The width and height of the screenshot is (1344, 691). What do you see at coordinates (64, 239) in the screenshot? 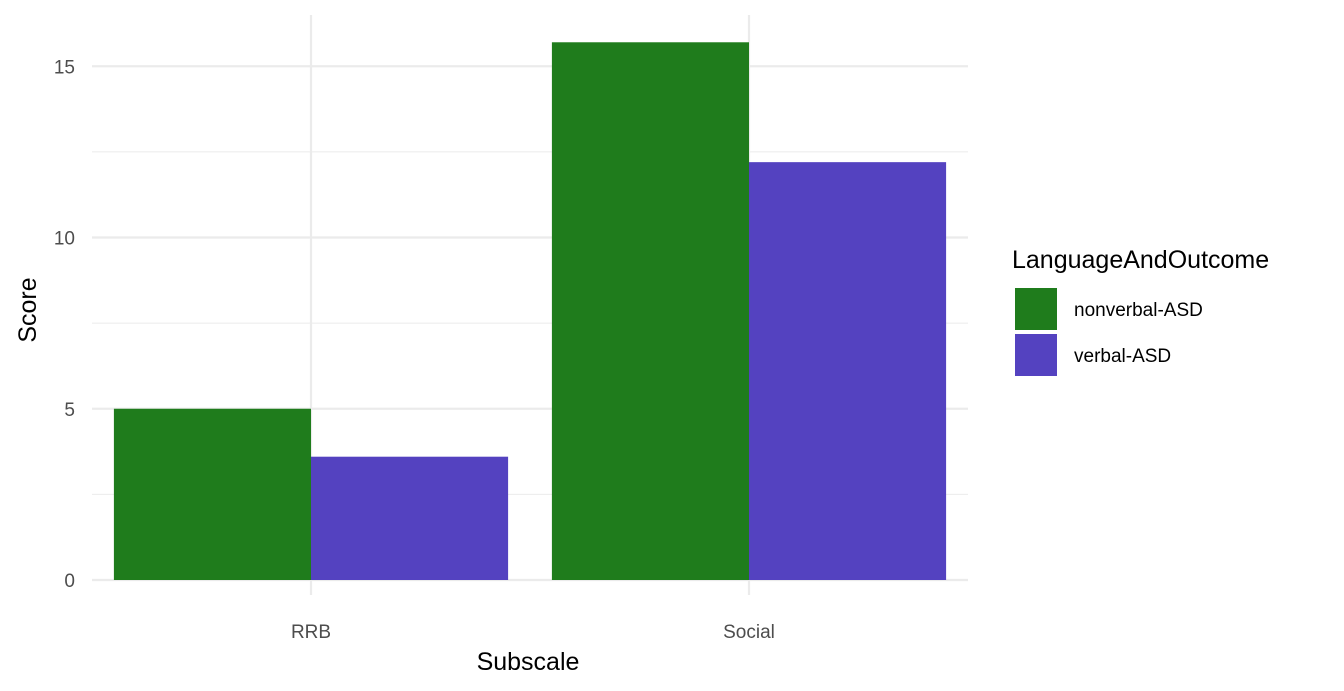
I see `y-tick-label: 10` at bounding box center [64, 239].